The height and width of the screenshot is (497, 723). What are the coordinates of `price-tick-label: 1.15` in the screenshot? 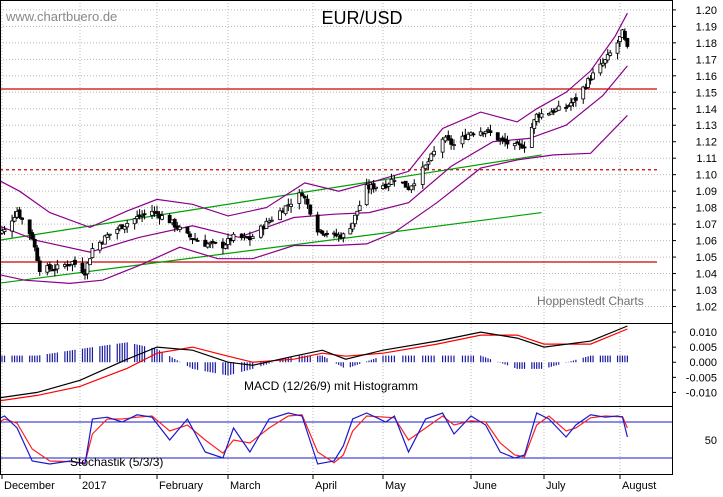 It's located at (706, 93).